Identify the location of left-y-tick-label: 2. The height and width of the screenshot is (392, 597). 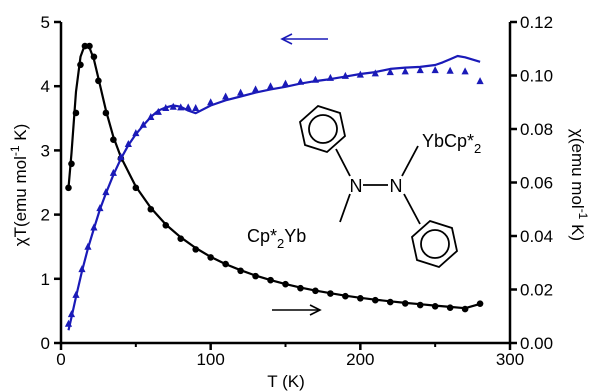
(45, 215).